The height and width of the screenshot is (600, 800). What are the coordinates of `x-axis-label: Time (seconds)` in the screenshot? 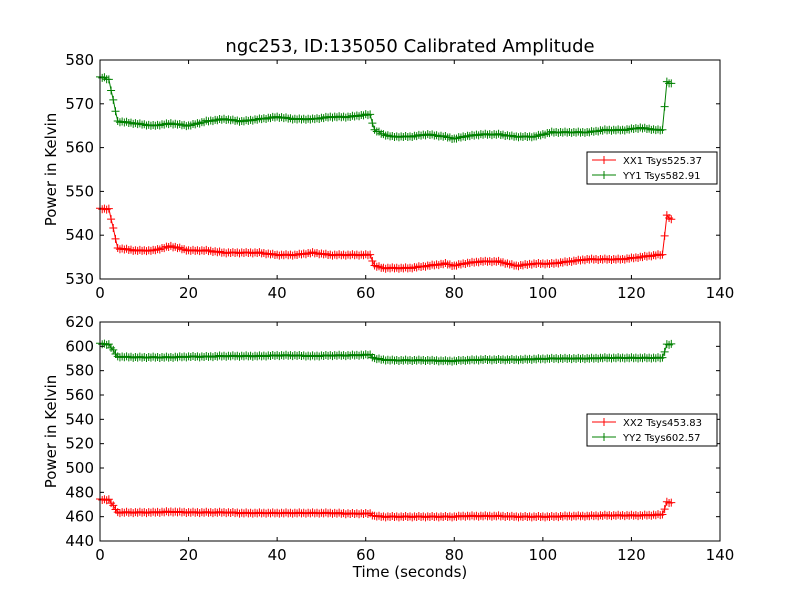 It's located at (410, 572).